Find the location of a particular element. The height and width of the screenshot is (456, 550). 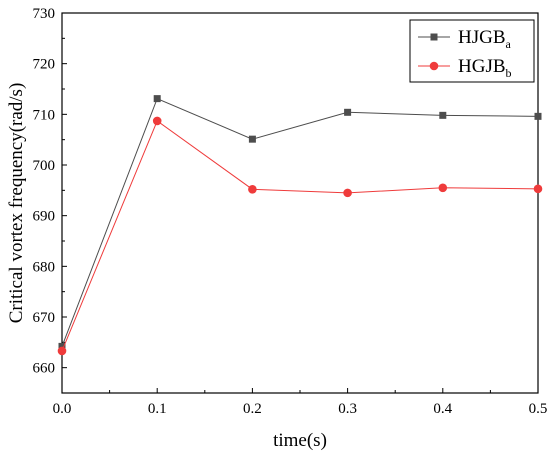

legend-label-hjgb: HJGBa is located at coordinates (485, 39).